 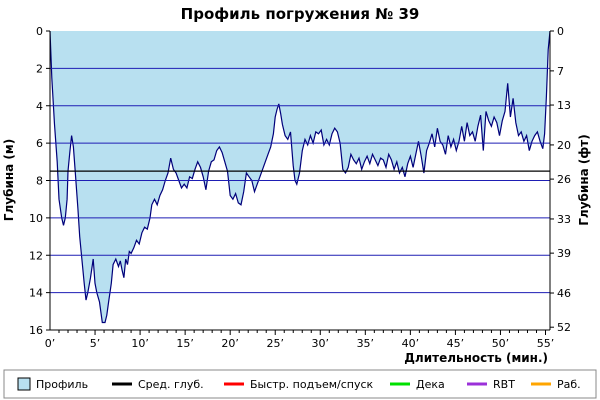 What do you see at coordinates (39, 68) in the screenshot?
I see `y-tick-label-left: 2` at bounding box center [39, 68].